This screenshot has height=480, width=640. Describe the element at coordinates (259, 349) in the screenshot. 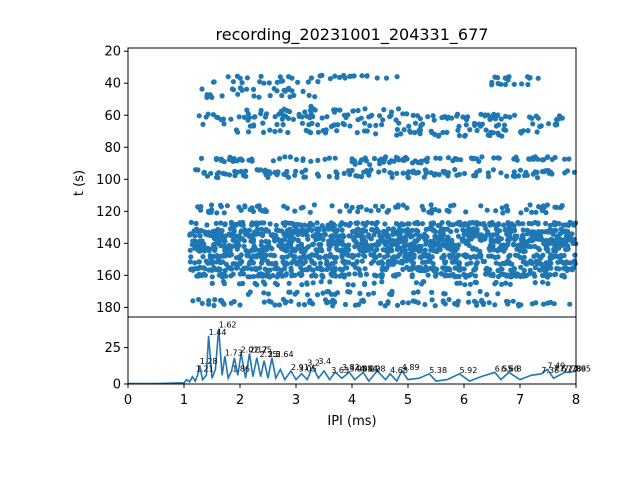

I see `peak-label: 2.17` at that location.